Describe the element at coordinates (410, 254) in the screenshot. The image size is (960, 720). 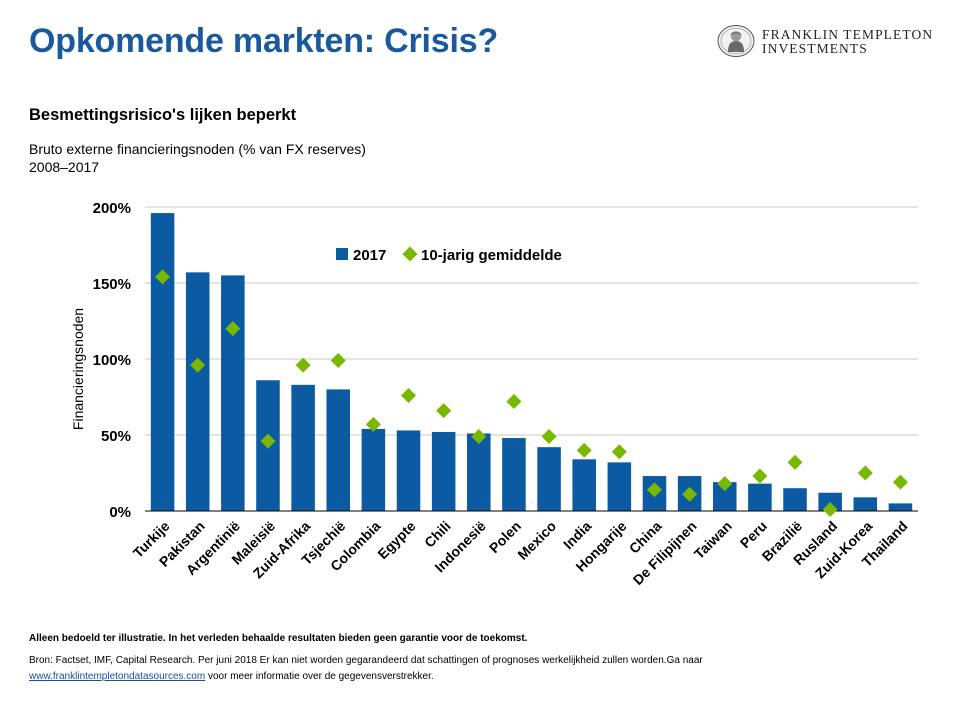
I see `legend-swatch-average` at that location.